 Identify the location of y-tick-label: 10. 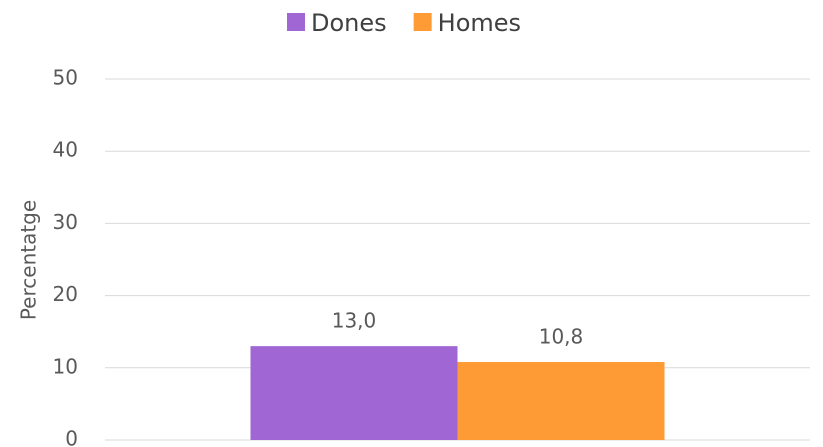
(65, 366).